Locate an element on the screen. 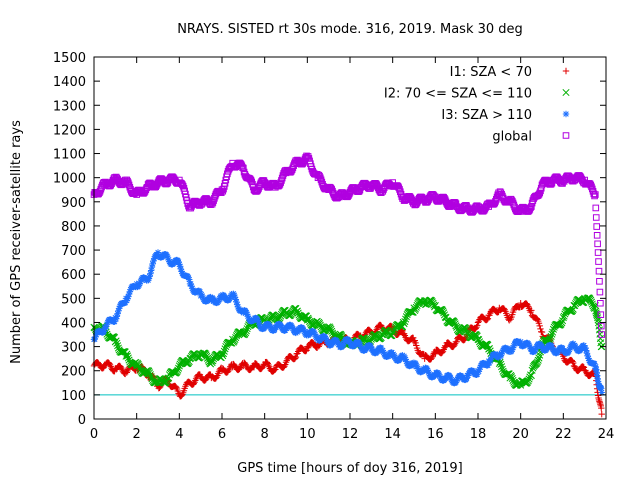 This screenshot has width=640, height=480. y-tick-label: 700 is located at coordinates (73, 251).